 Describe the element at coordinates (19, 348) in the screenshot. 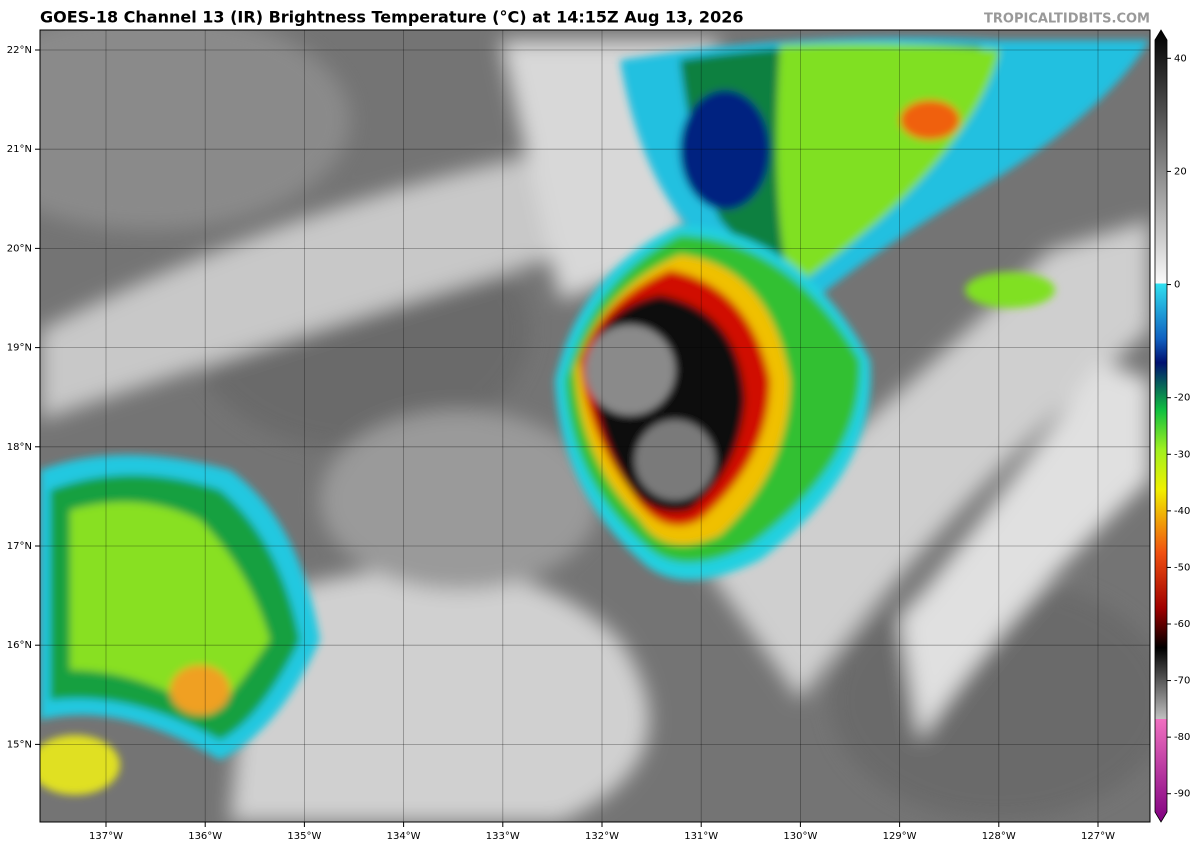

I see `lat-label: 19°N` at that location.